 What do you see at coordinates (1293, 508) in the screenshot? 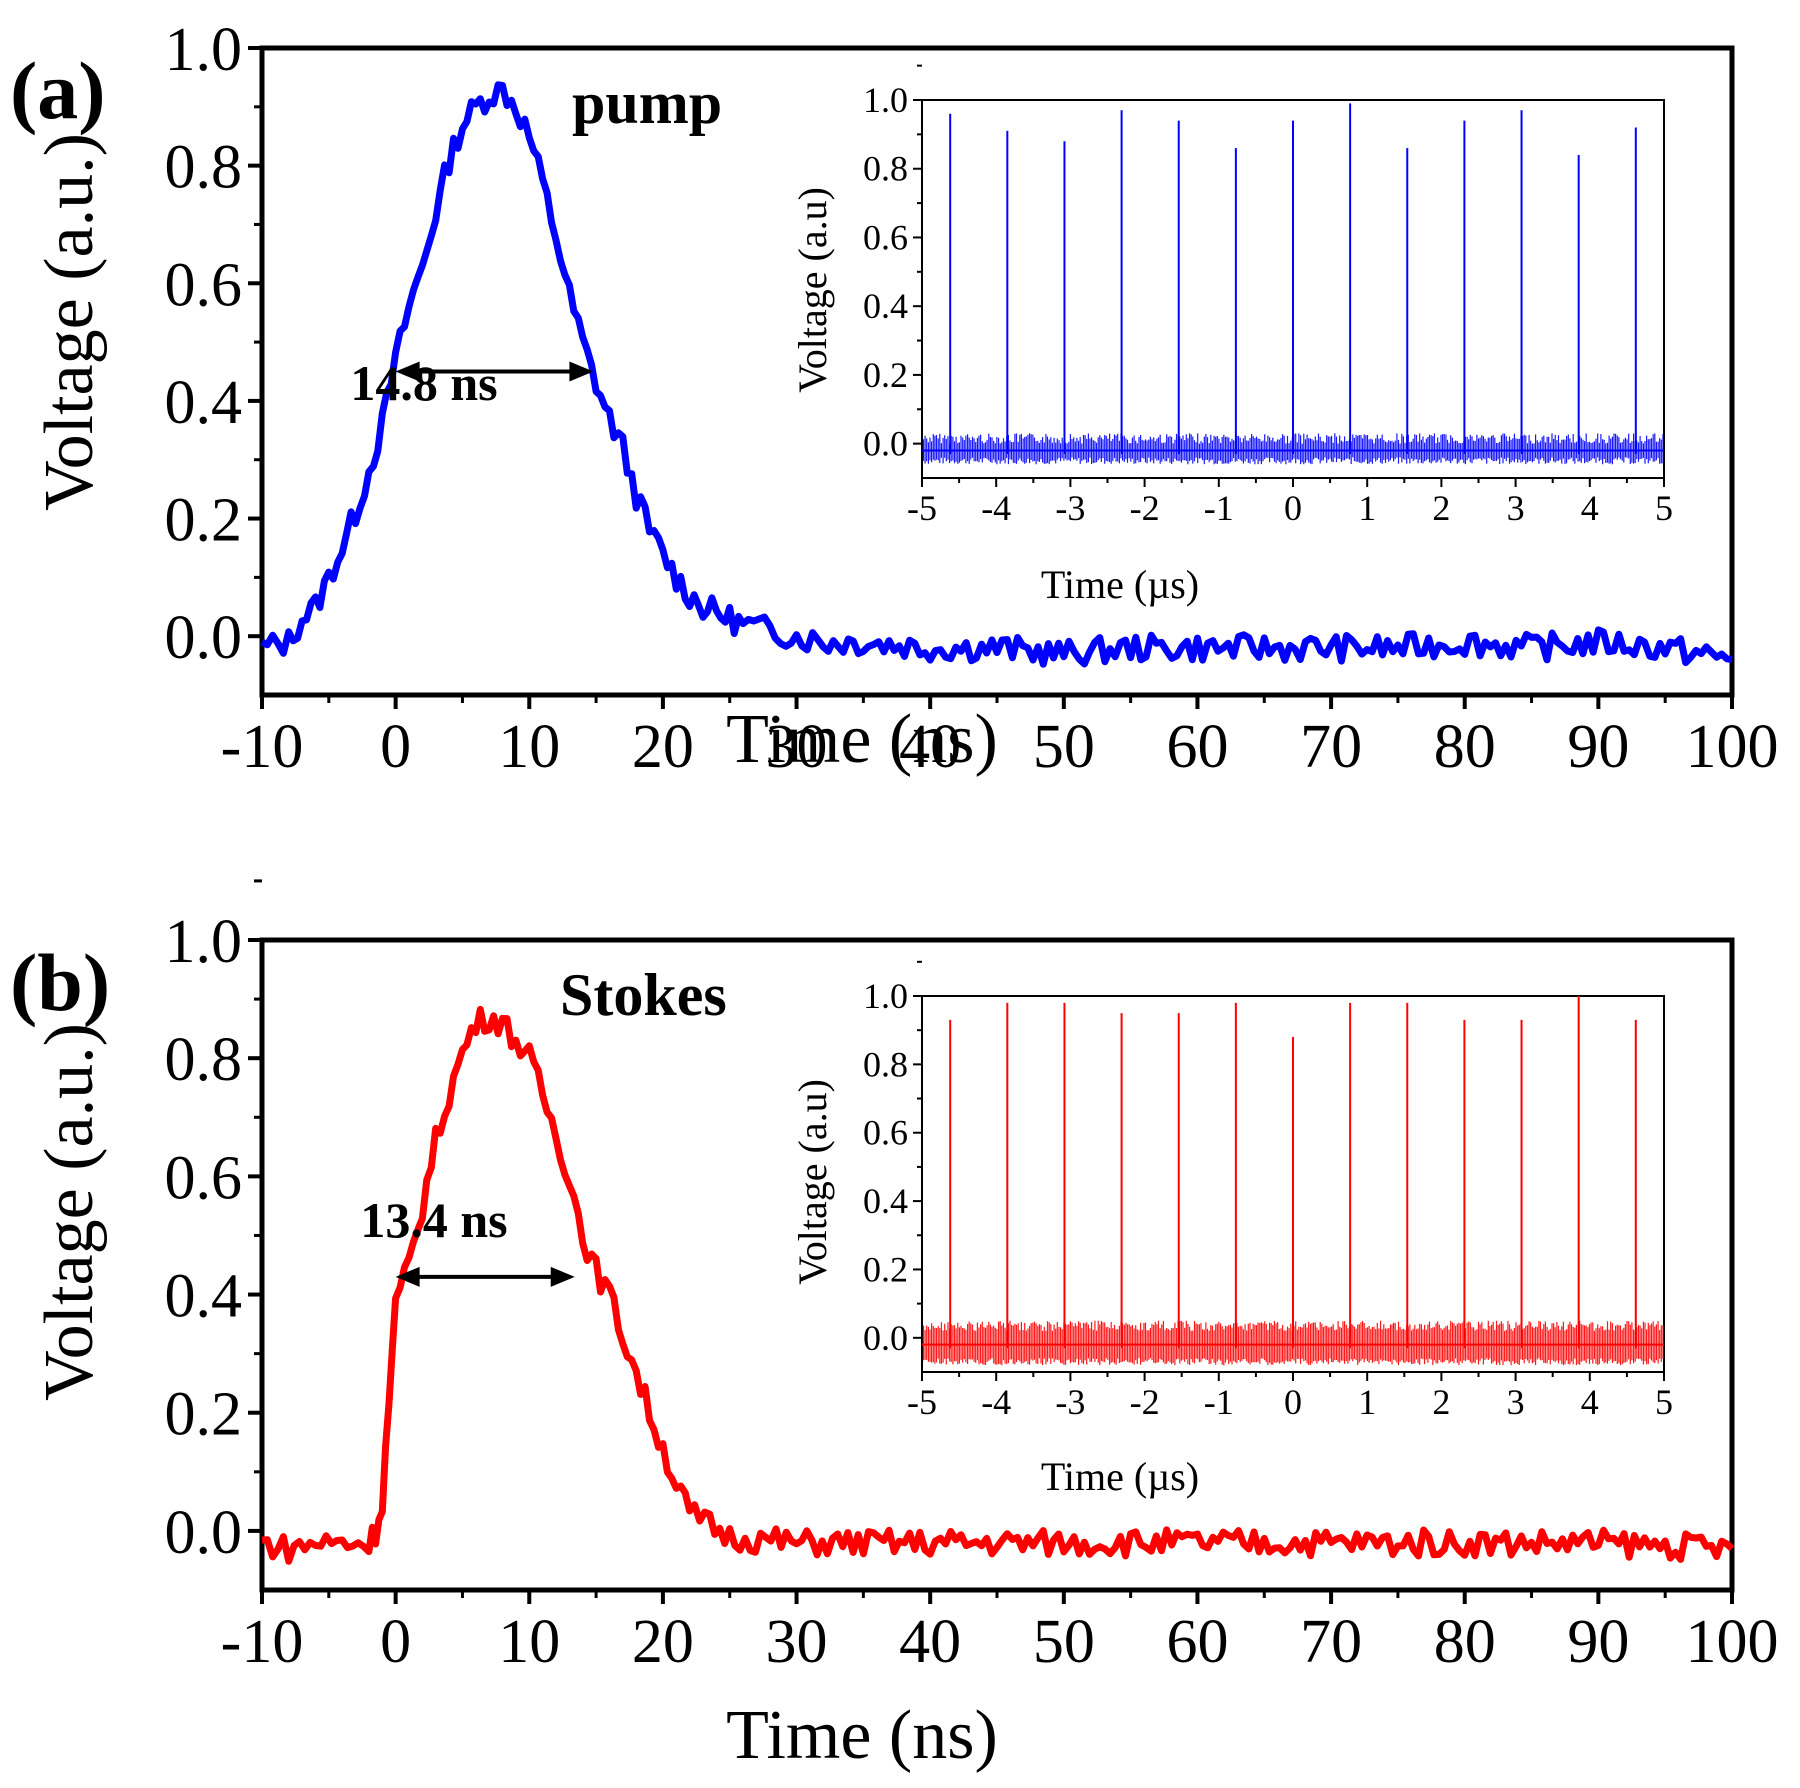
I see `panel-a-inset-xtick-label: 0` at bounding box center [1293, 508].